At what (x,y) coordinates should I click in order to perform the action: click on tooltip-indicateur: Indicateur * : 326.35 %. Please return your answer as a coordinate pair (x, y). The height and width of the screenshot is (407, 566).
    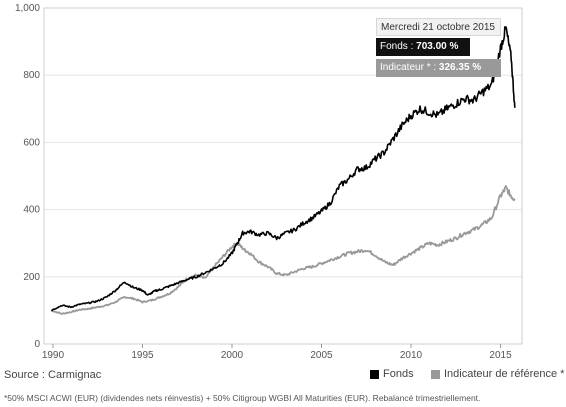
    Looking at the image, I should click on (438, 68).